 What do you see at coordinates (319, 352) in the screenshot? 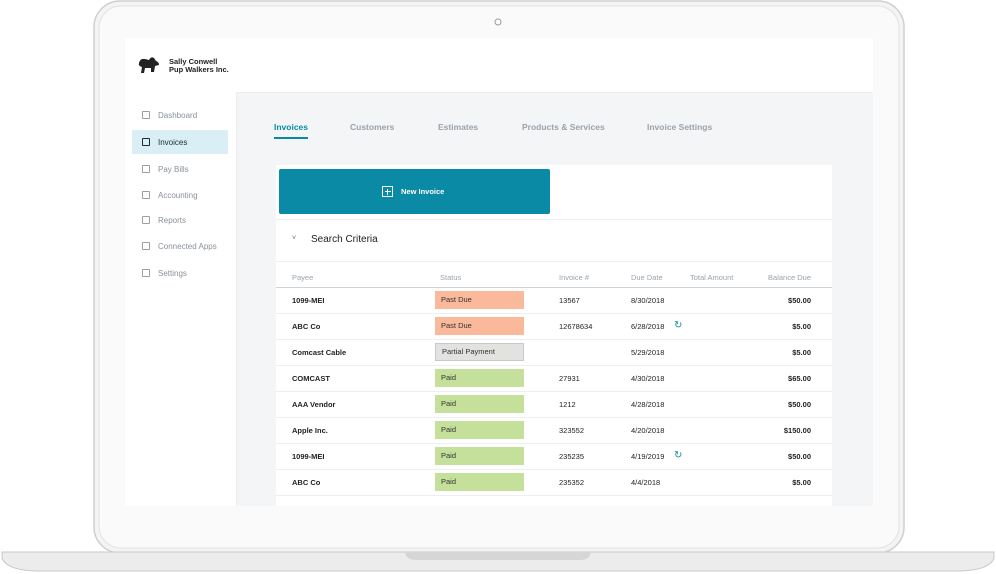
I see `payee: Comcast Cable` at bounding box center [319, 352].